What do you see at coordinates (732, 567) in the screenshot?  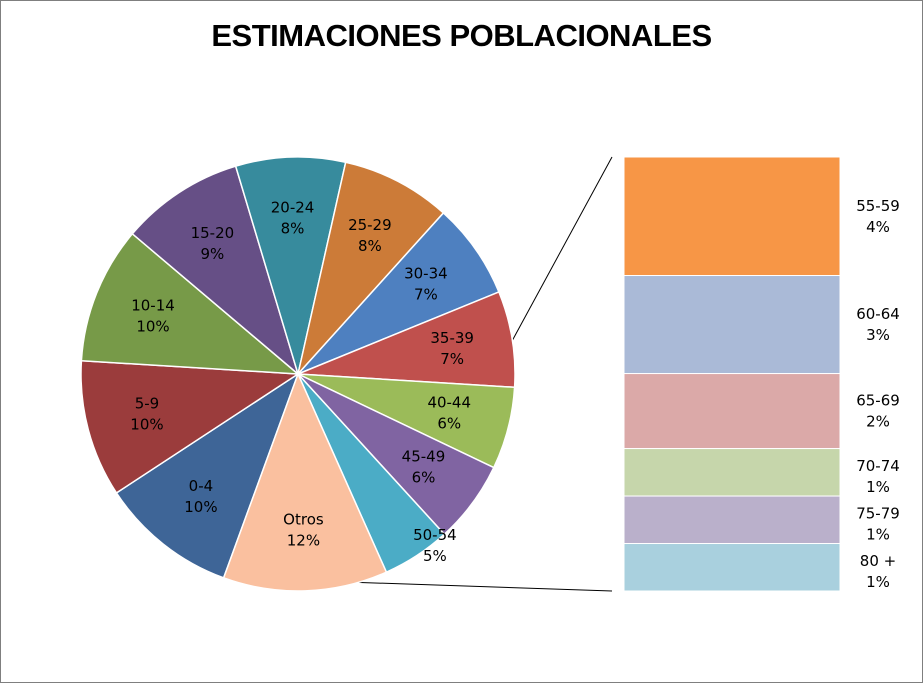 I see `bar-segment-80-plus` at bounding box center [732, 567].